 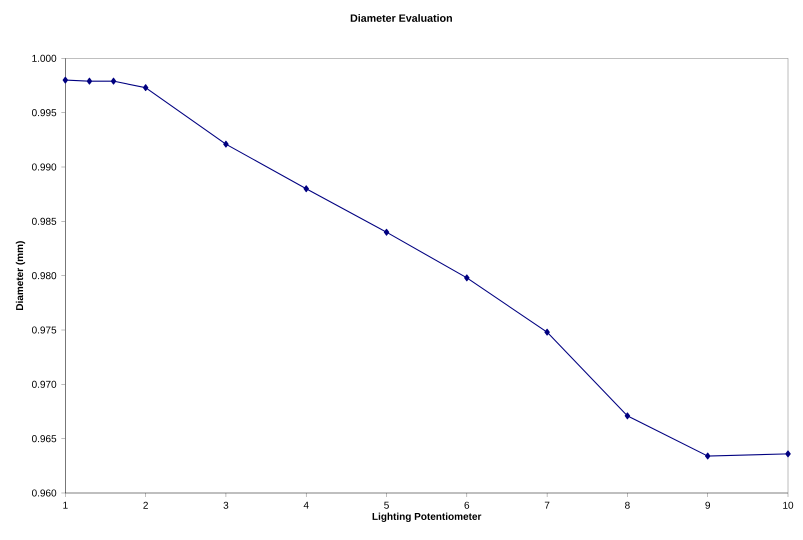 What do you see at coordinates (44, 330) in the screenshot?
I see `y-tick-label: 0.975` at bounding box center [44, 330].